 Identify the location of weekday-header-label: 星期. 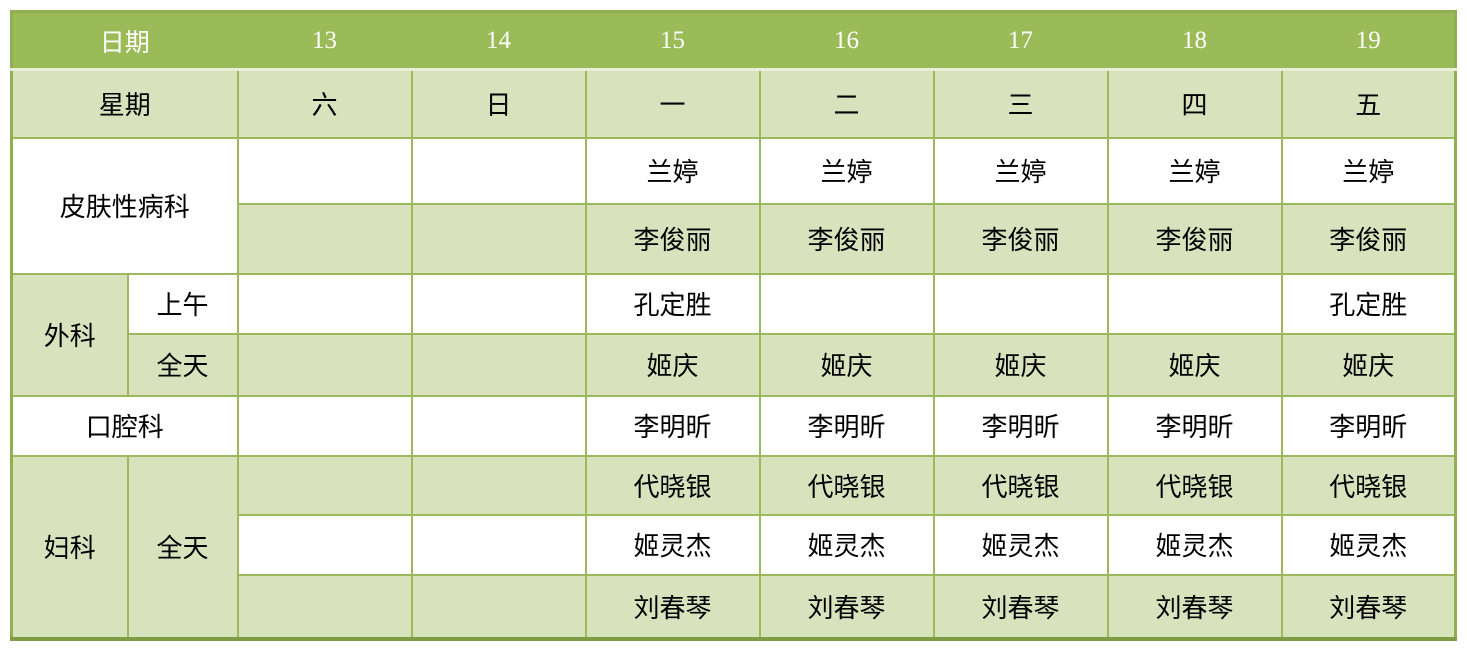
(124, 103).